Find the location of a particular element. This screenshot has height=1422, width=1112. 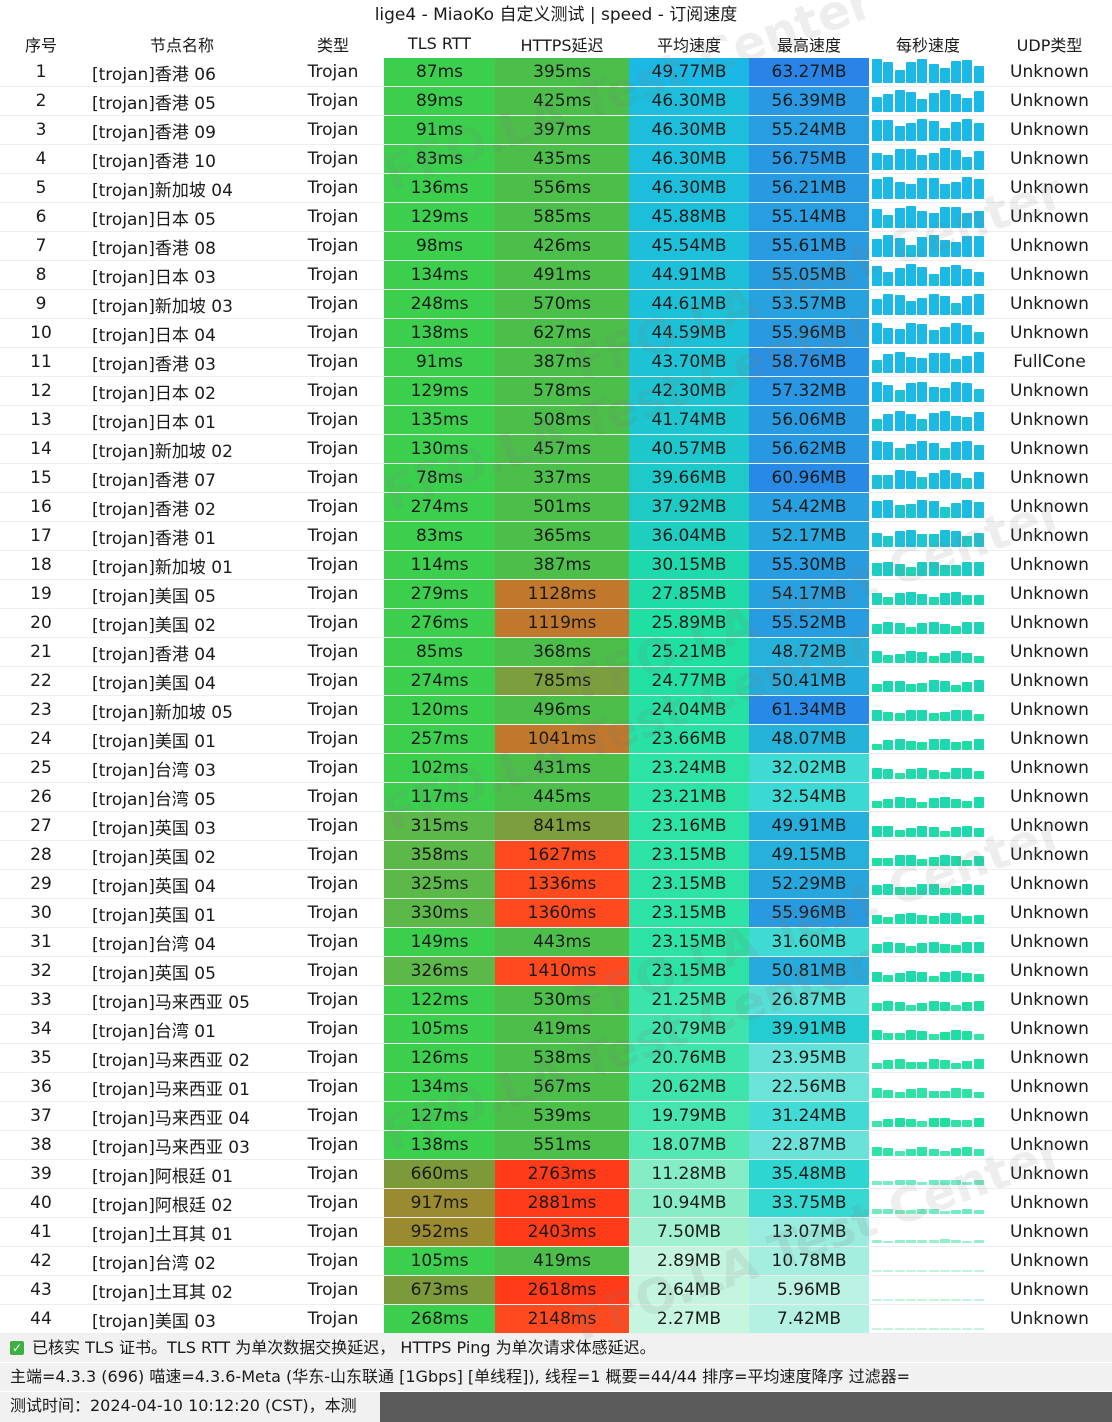

column-header-https-latency: HTTPS延迟 is located at coordinates (562, 45).